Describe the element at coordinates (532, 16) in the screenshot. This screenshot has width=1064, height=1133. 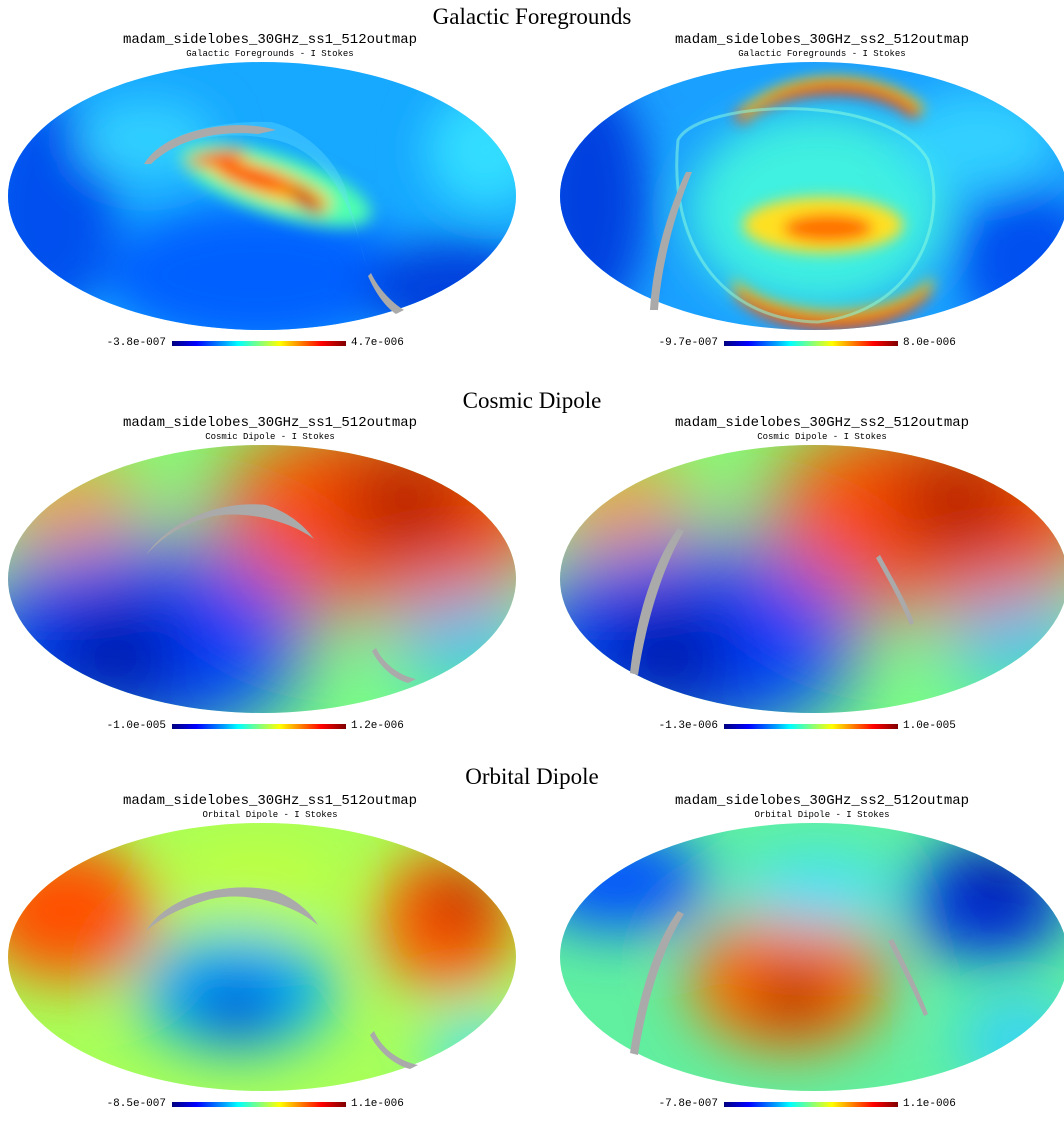
I see `section-title-galactic: Galactic Foregrounds` at that location.